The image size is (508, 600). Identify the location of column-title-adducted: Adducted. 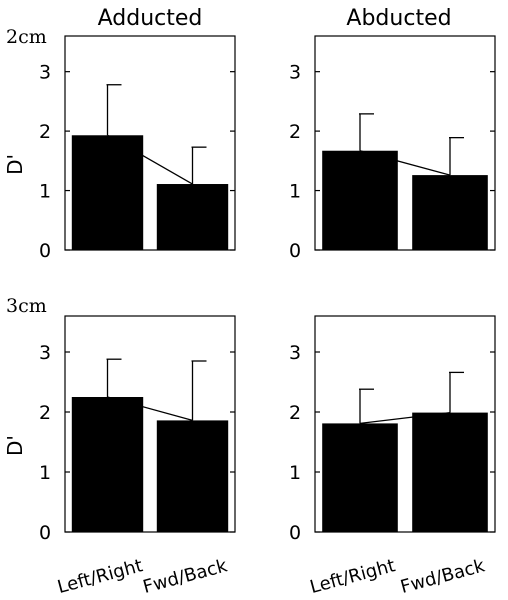
(150, 18).